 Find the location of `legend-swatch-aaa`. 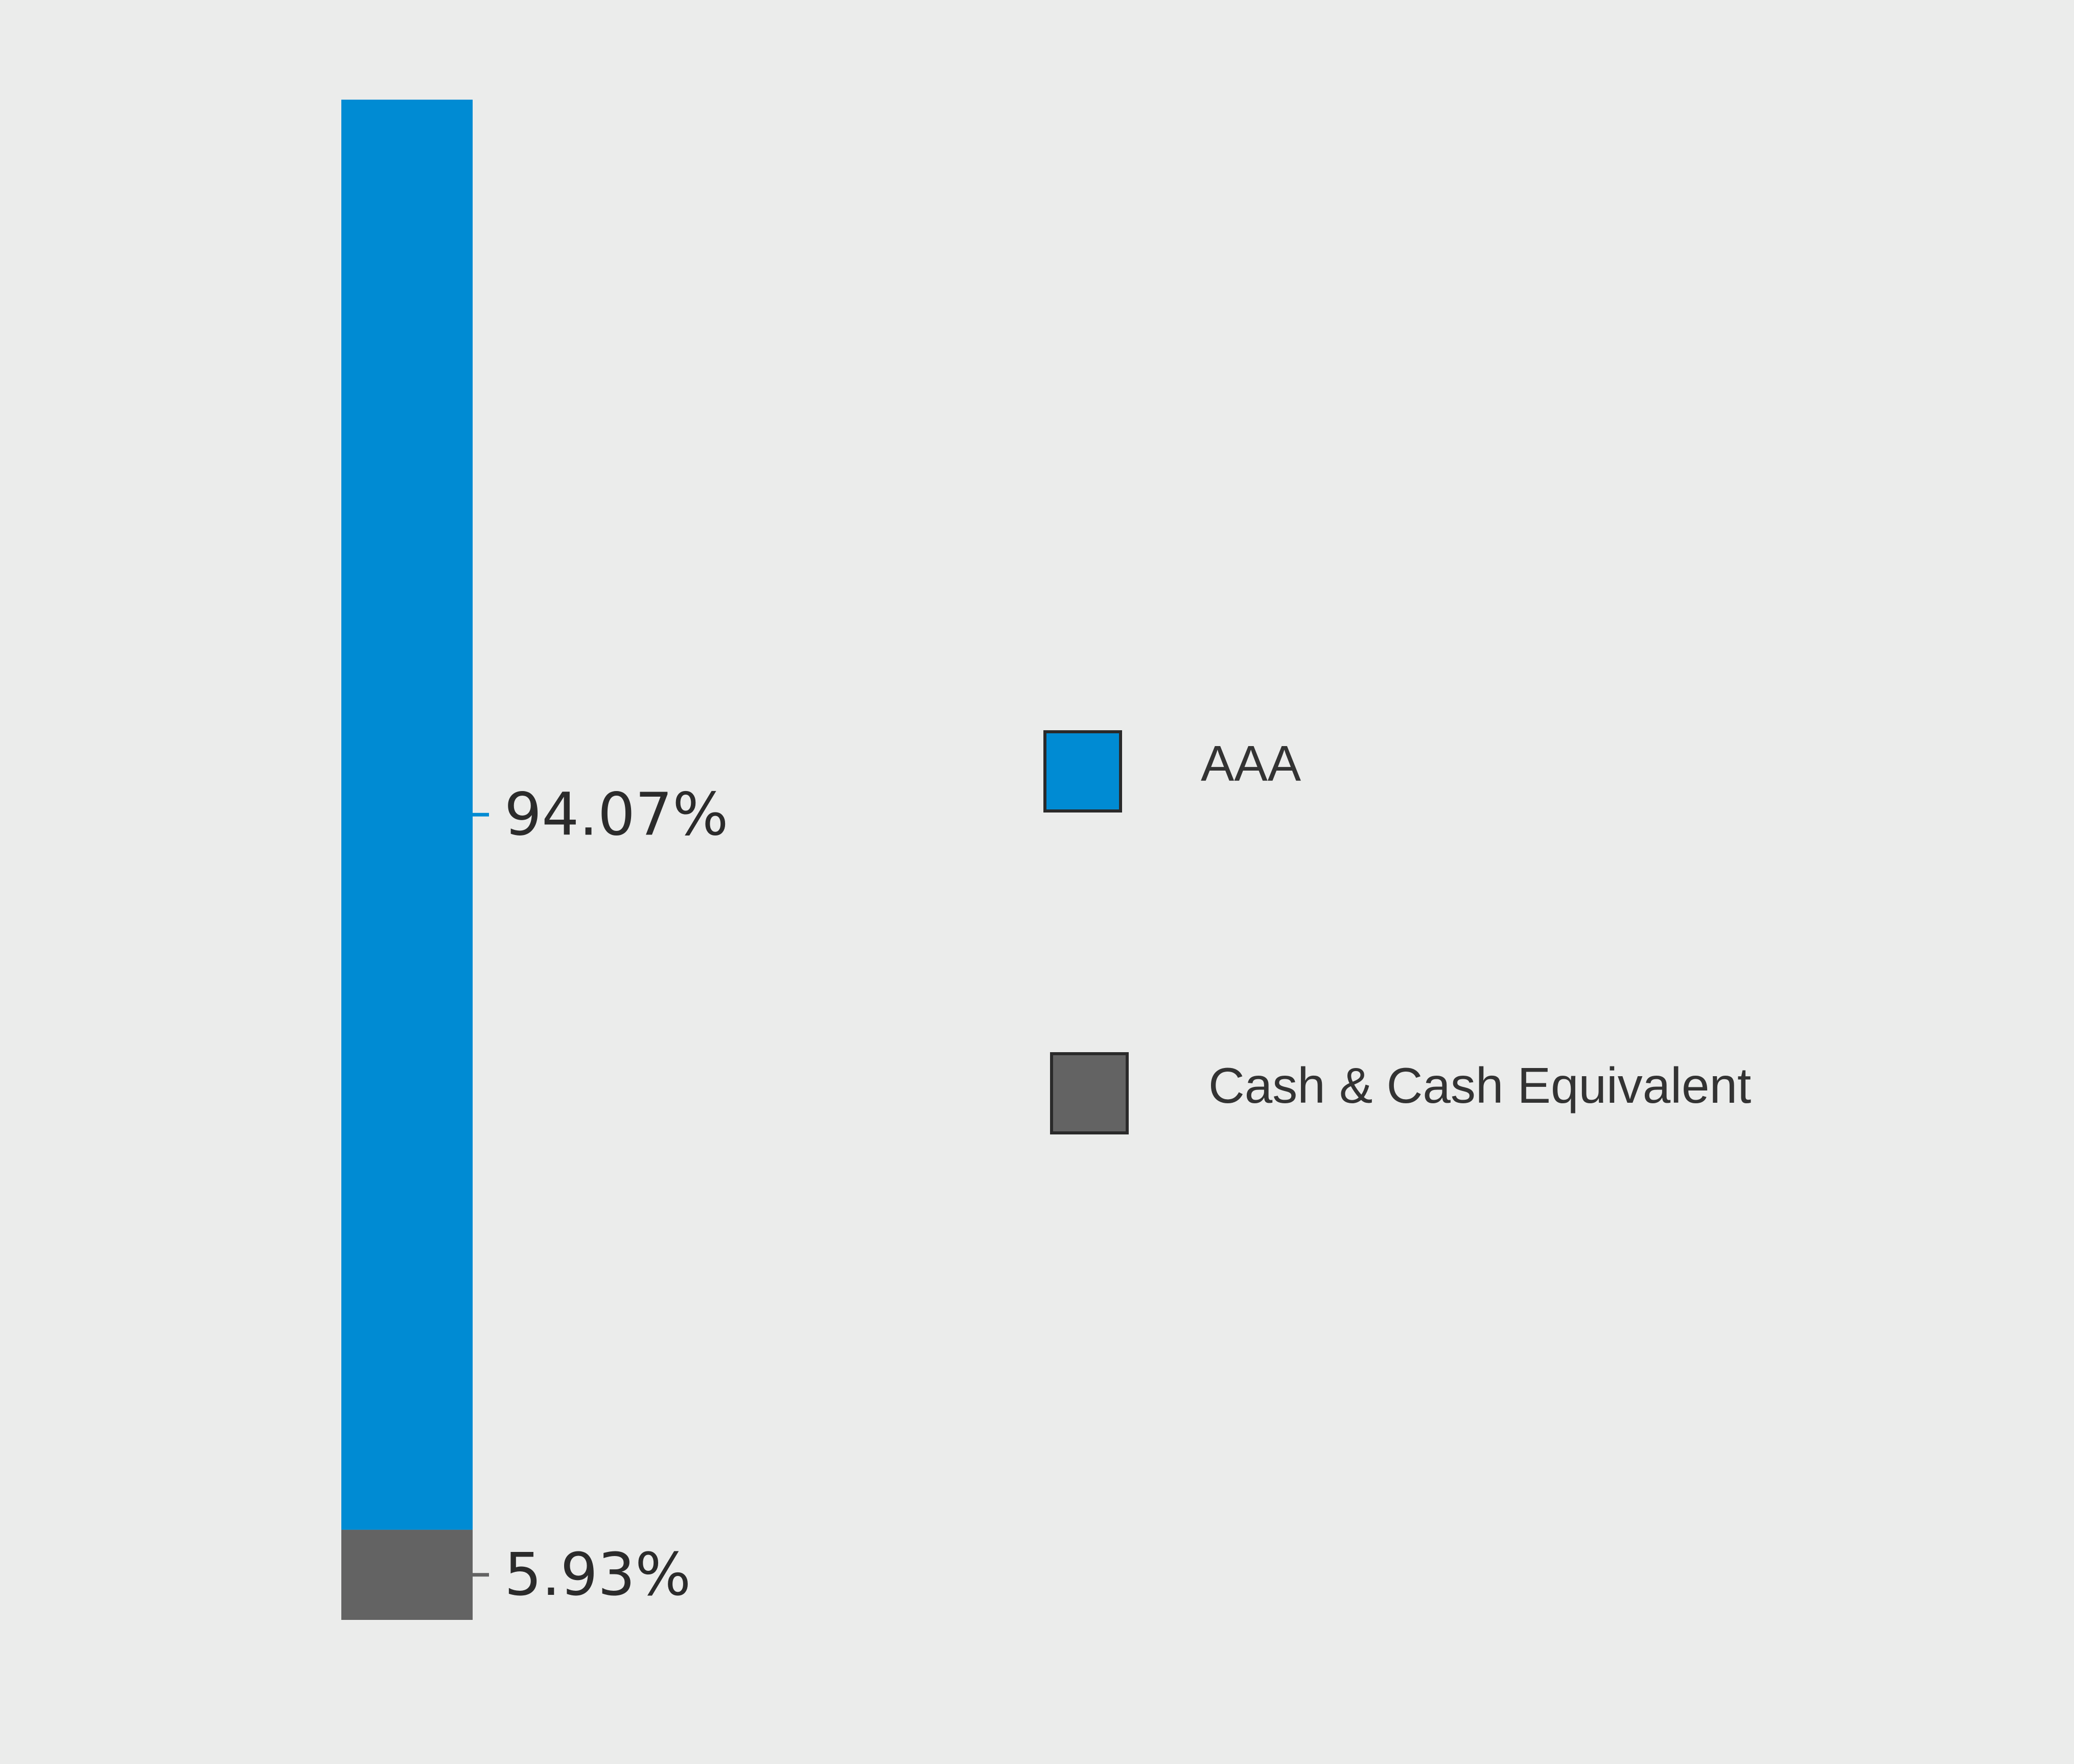

legend-swatch-aaa is located at coordinates (1082, 771).